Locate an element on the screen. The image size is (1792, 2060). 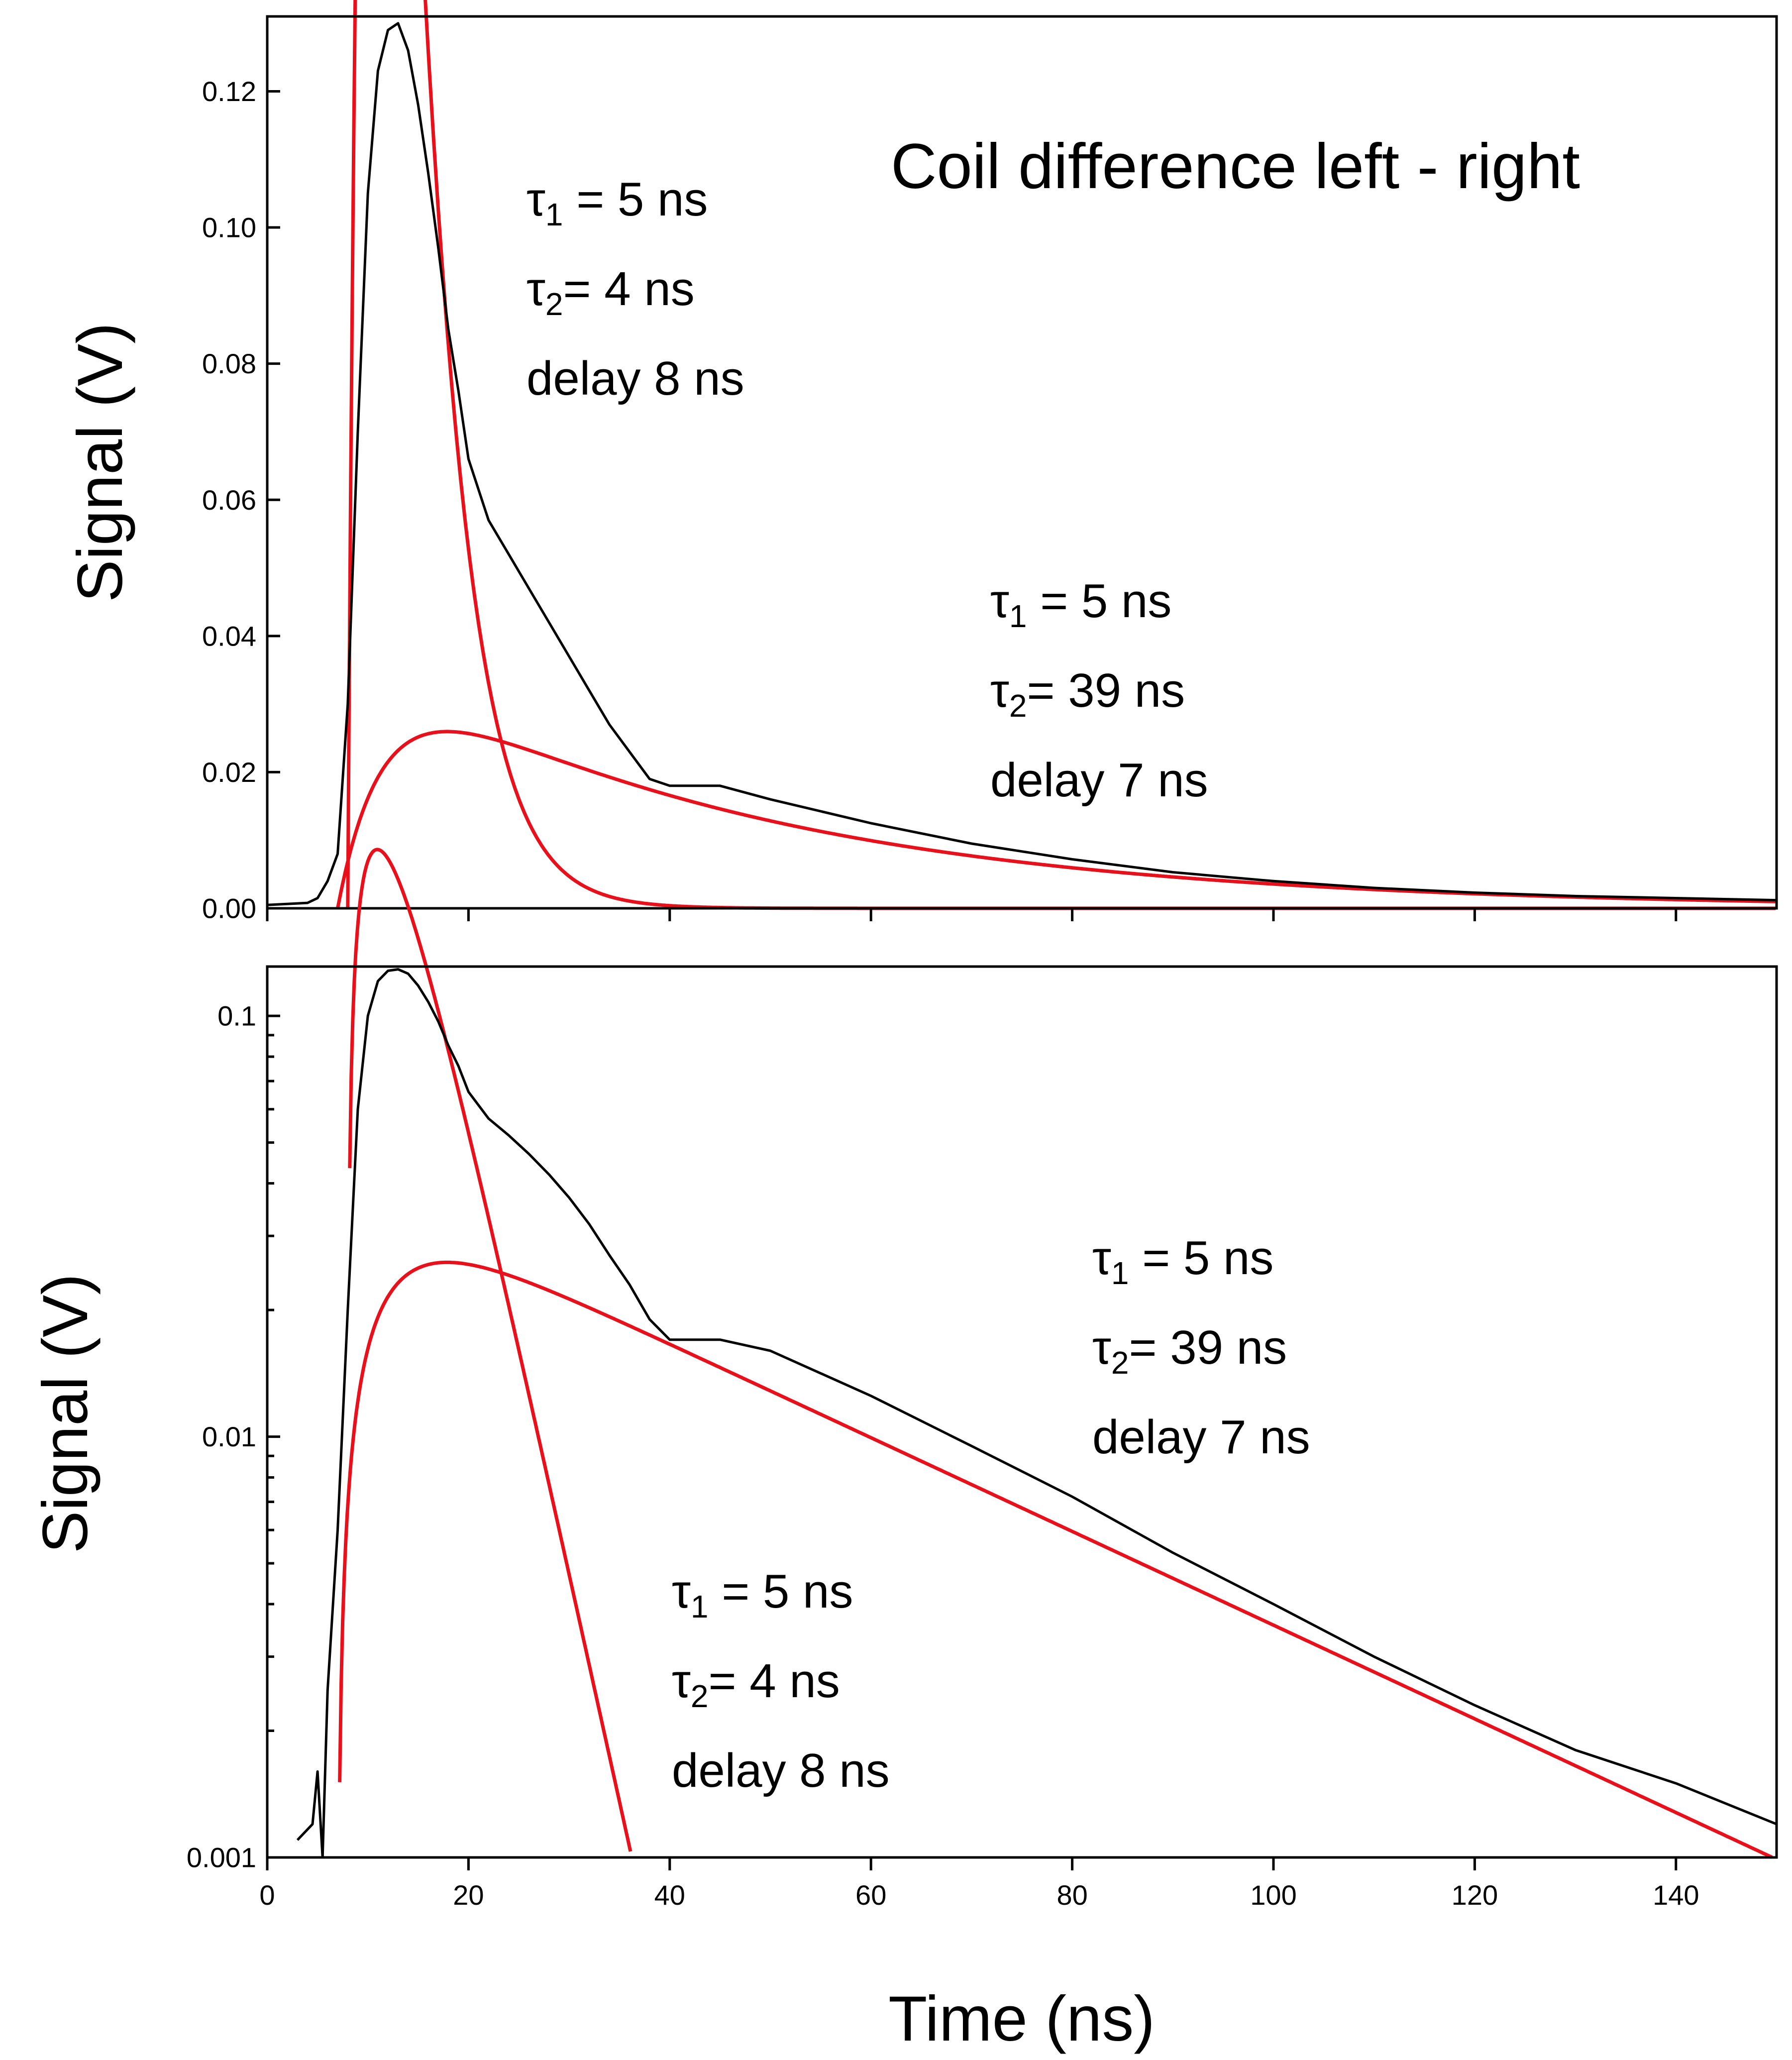
y-tick-label: 0.00 is located at coordinates (229, 908).